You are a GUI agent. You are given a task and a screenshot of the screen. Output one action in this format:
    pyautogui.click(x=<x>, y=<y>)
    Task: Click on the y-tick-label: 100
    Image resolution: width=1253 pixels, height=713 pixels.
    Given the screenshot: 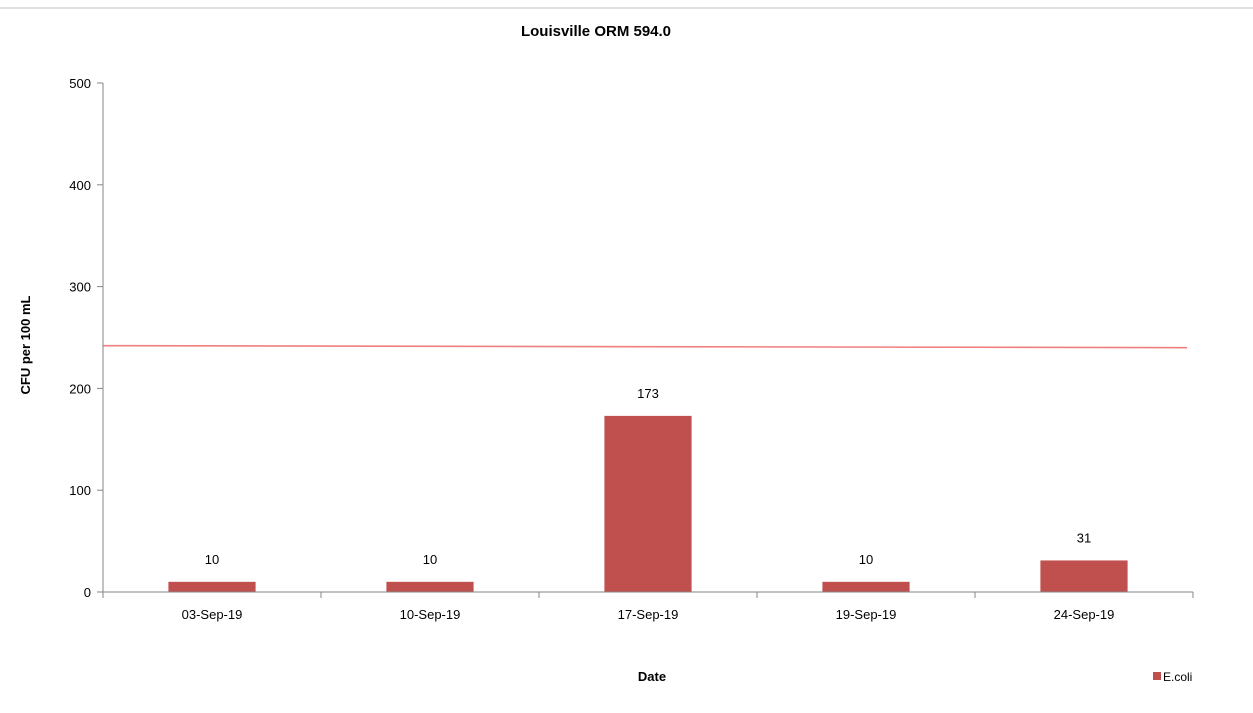 What is the action you would take?
    pyautogui.click(x=80, y=490)
    